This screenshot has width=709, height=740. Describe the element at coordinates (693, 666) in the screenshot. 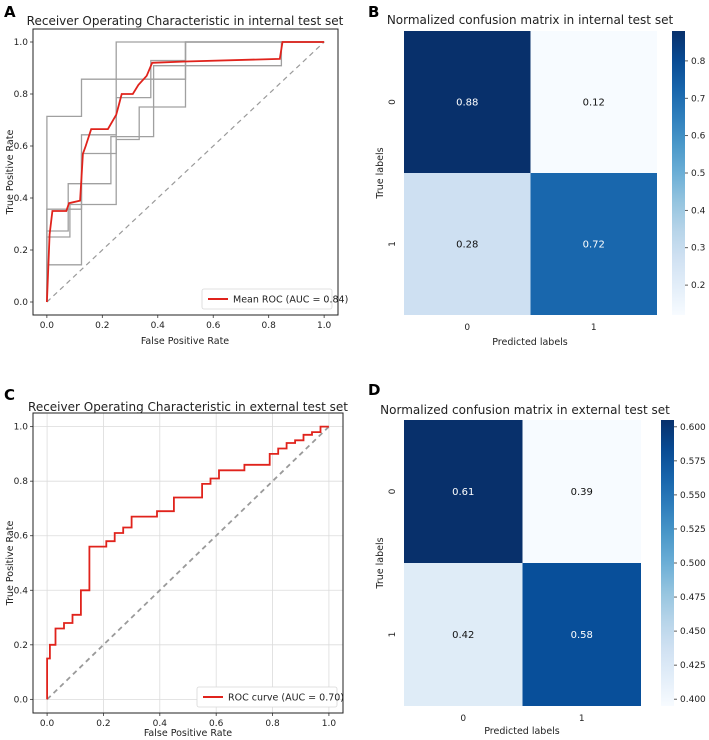

I see `colorbar-tick-label: 0.425` at that location.